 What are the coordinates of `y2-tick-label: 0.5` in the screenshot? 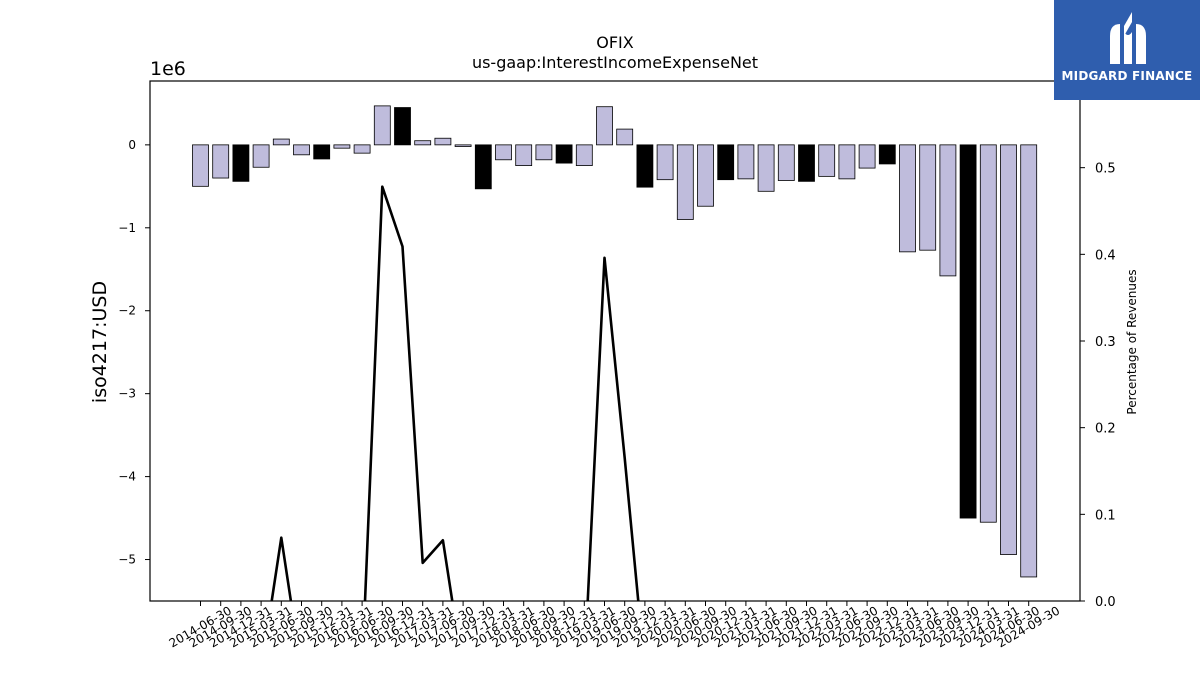 It's located at (1105, 169).